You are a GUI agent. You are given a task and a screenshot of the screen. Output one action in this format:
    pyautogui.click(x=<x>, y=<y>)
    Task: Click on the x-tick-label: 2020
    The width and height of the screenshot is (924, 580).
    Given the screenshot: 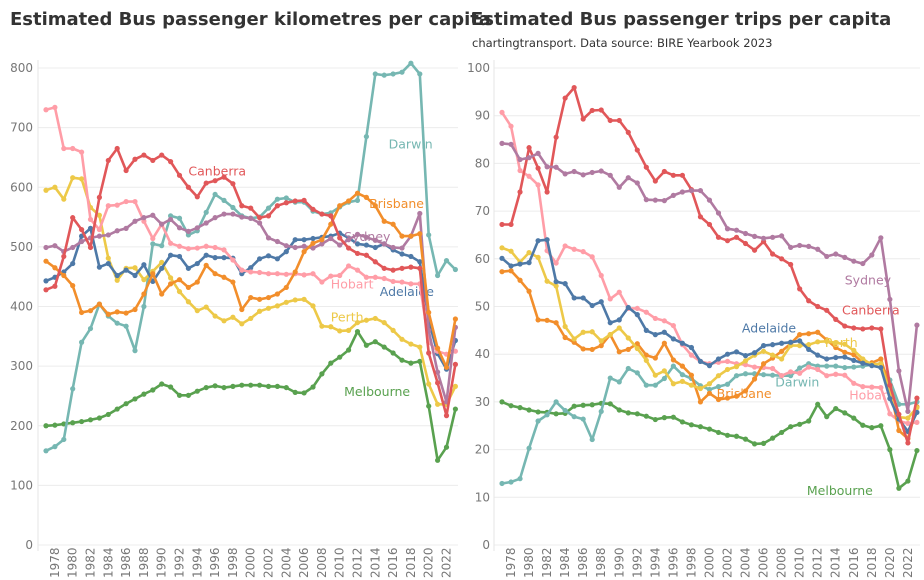 What is the action you would take?
    pyautogui.click(x=890, y=562)
    